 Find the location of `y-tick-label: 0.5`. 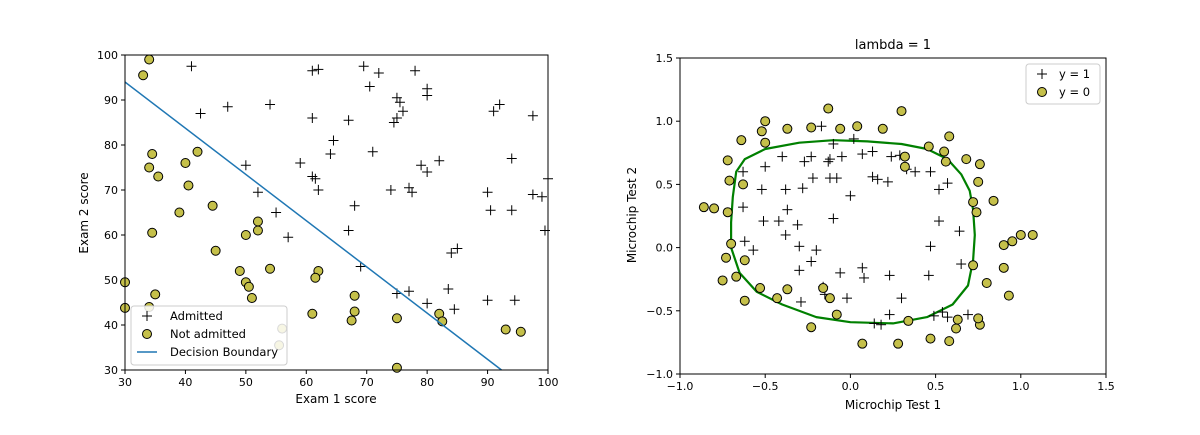

y-tick-label: 0.5 is located at coordinates (665, 184).